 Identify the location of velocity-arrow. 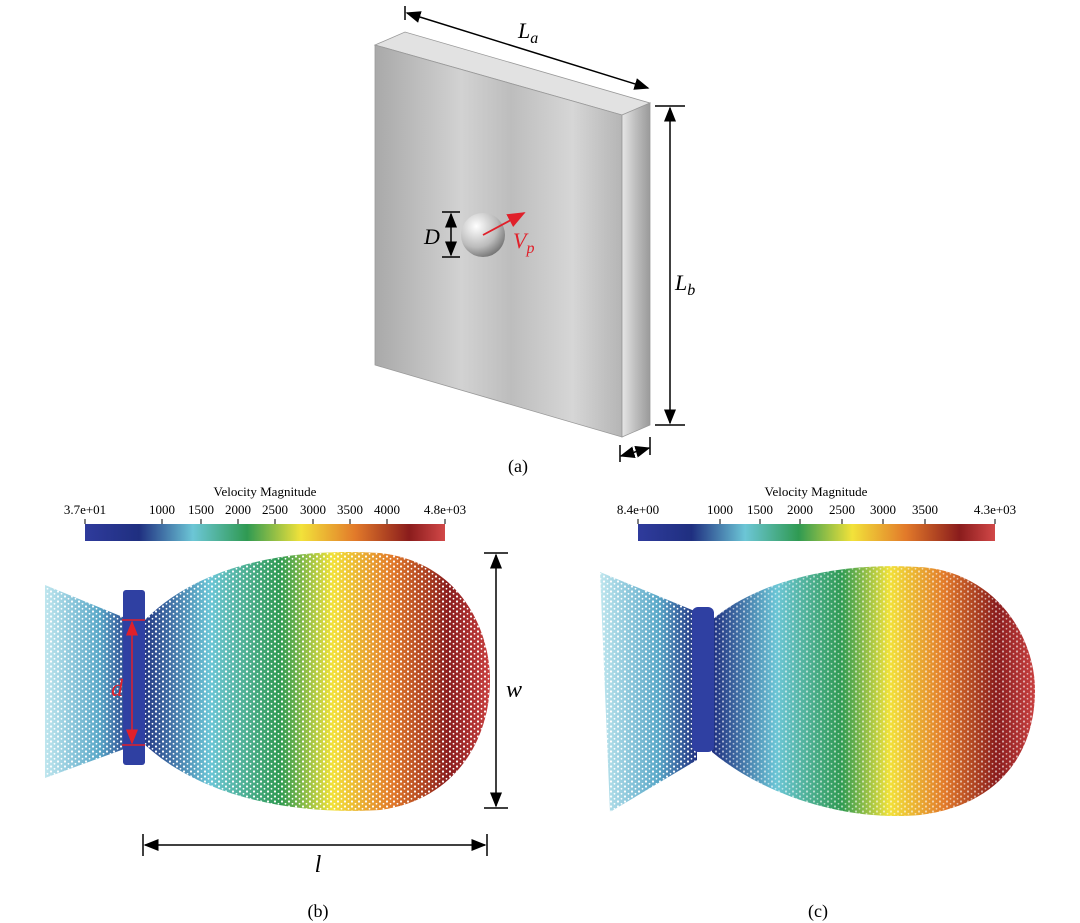
(504, 224).